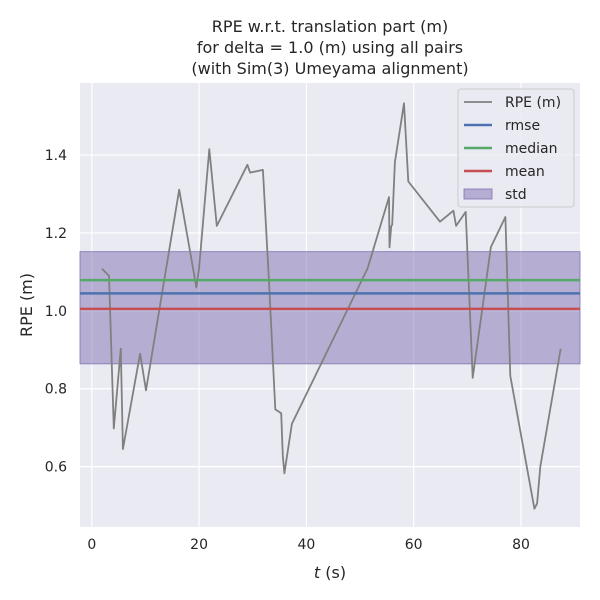 The width and height of the screenshot is (600, 600). What do you see at coordinates (525, 172) in the screenshot?
I see `legend-label: mean` at bounding box center [525, 172].